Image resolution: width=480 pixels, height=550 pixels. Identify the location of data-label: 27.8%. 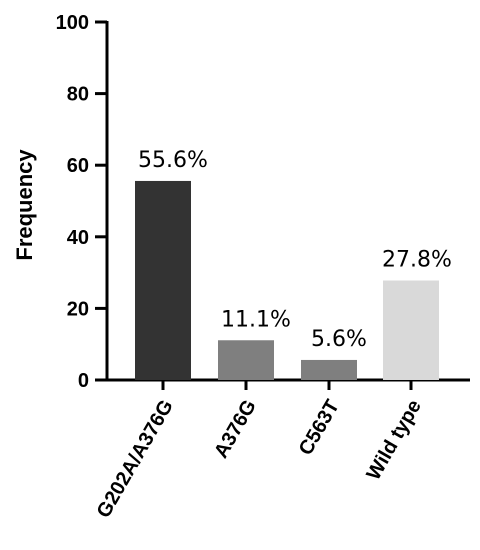
(417, 259).